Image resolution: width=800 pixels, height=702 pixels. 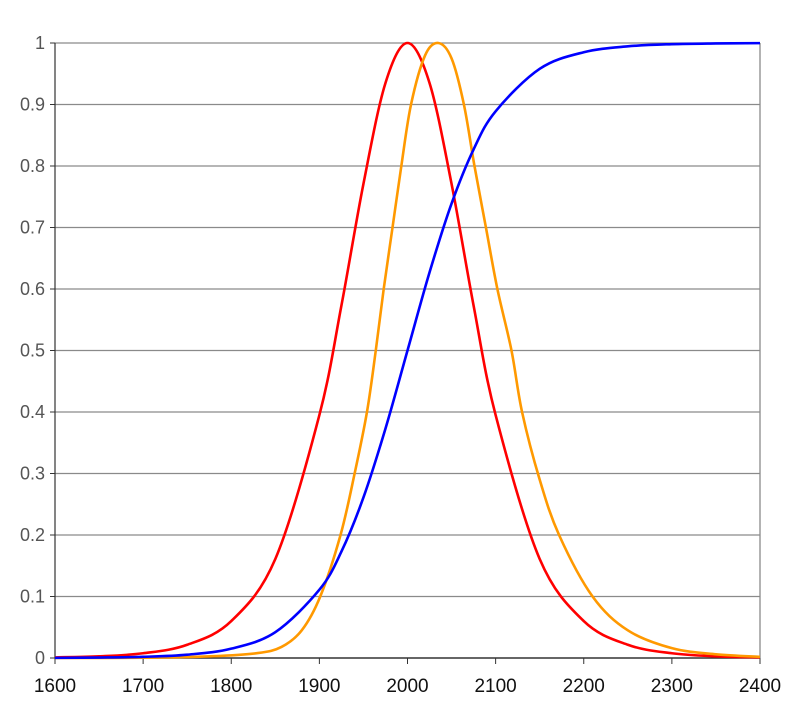 What do you see at coordinates (32, 166) in the screenshot?
I see `y-tick-label: 0.8` at bounding box center [32, 166].